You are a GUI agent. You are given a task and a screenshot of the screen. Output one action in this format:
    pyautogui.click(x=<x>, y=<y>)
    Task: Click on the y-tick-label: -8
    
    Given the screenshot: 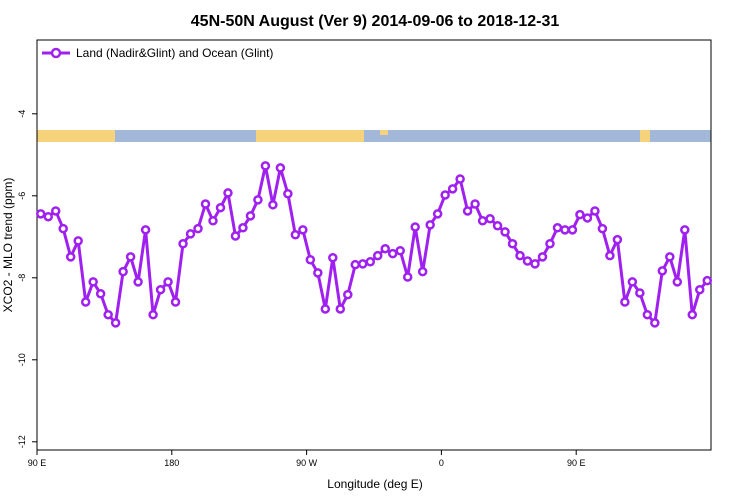 What is the action you would take?
    pyautogui.click(x=22, y=278)
    